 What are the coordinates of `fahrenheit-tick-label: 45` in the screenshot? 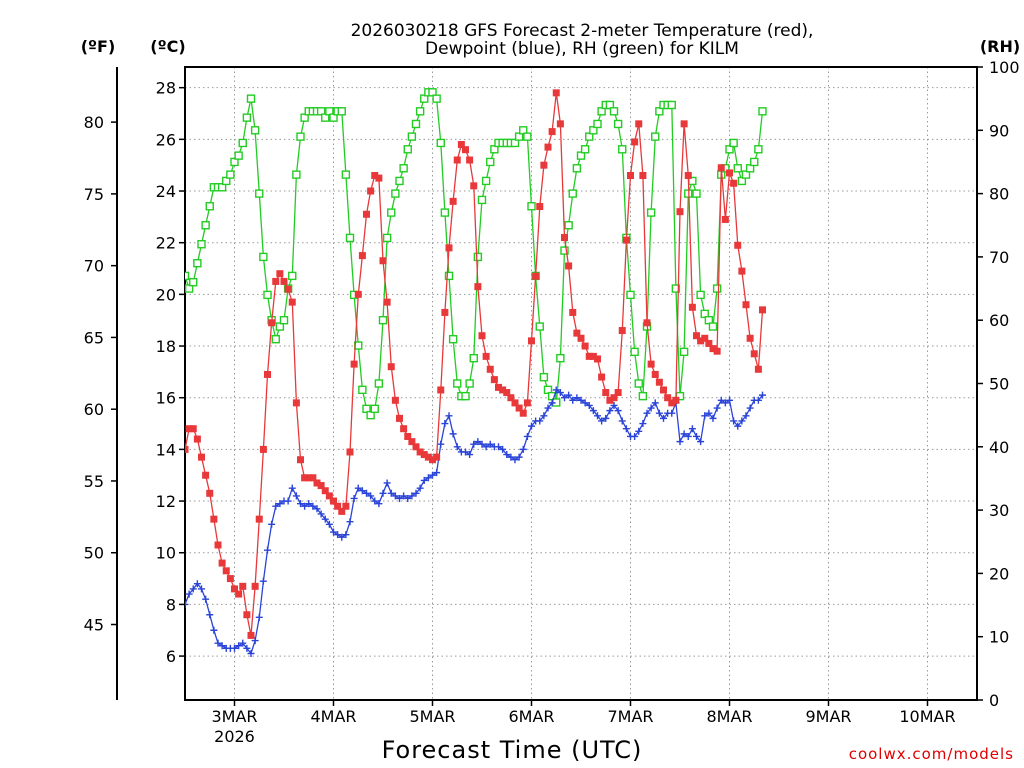 It's located at (94, 624).